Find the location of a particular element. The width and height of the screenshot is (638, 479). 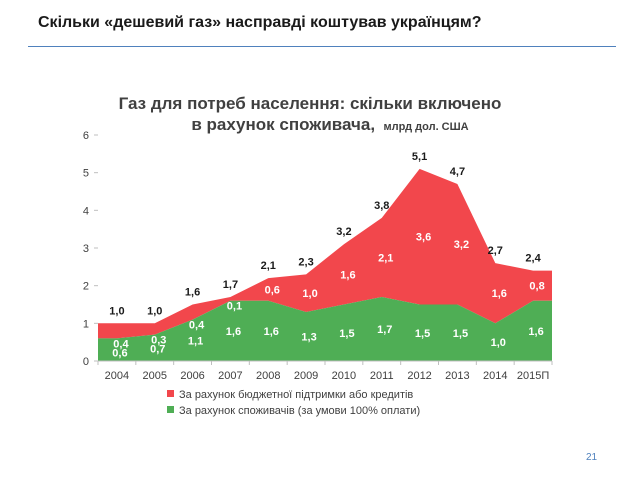

x-tick-label: 2014 is located at coordinates (495, 376).